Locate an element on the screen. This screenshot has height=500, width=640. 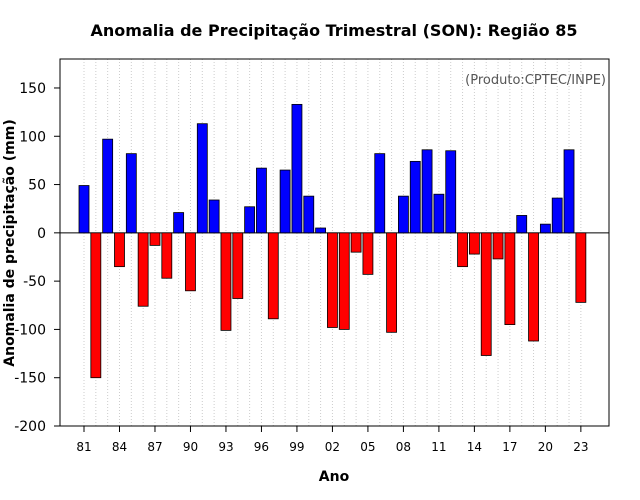
x-tick-label: 99 is located at coordinates (296, 447).